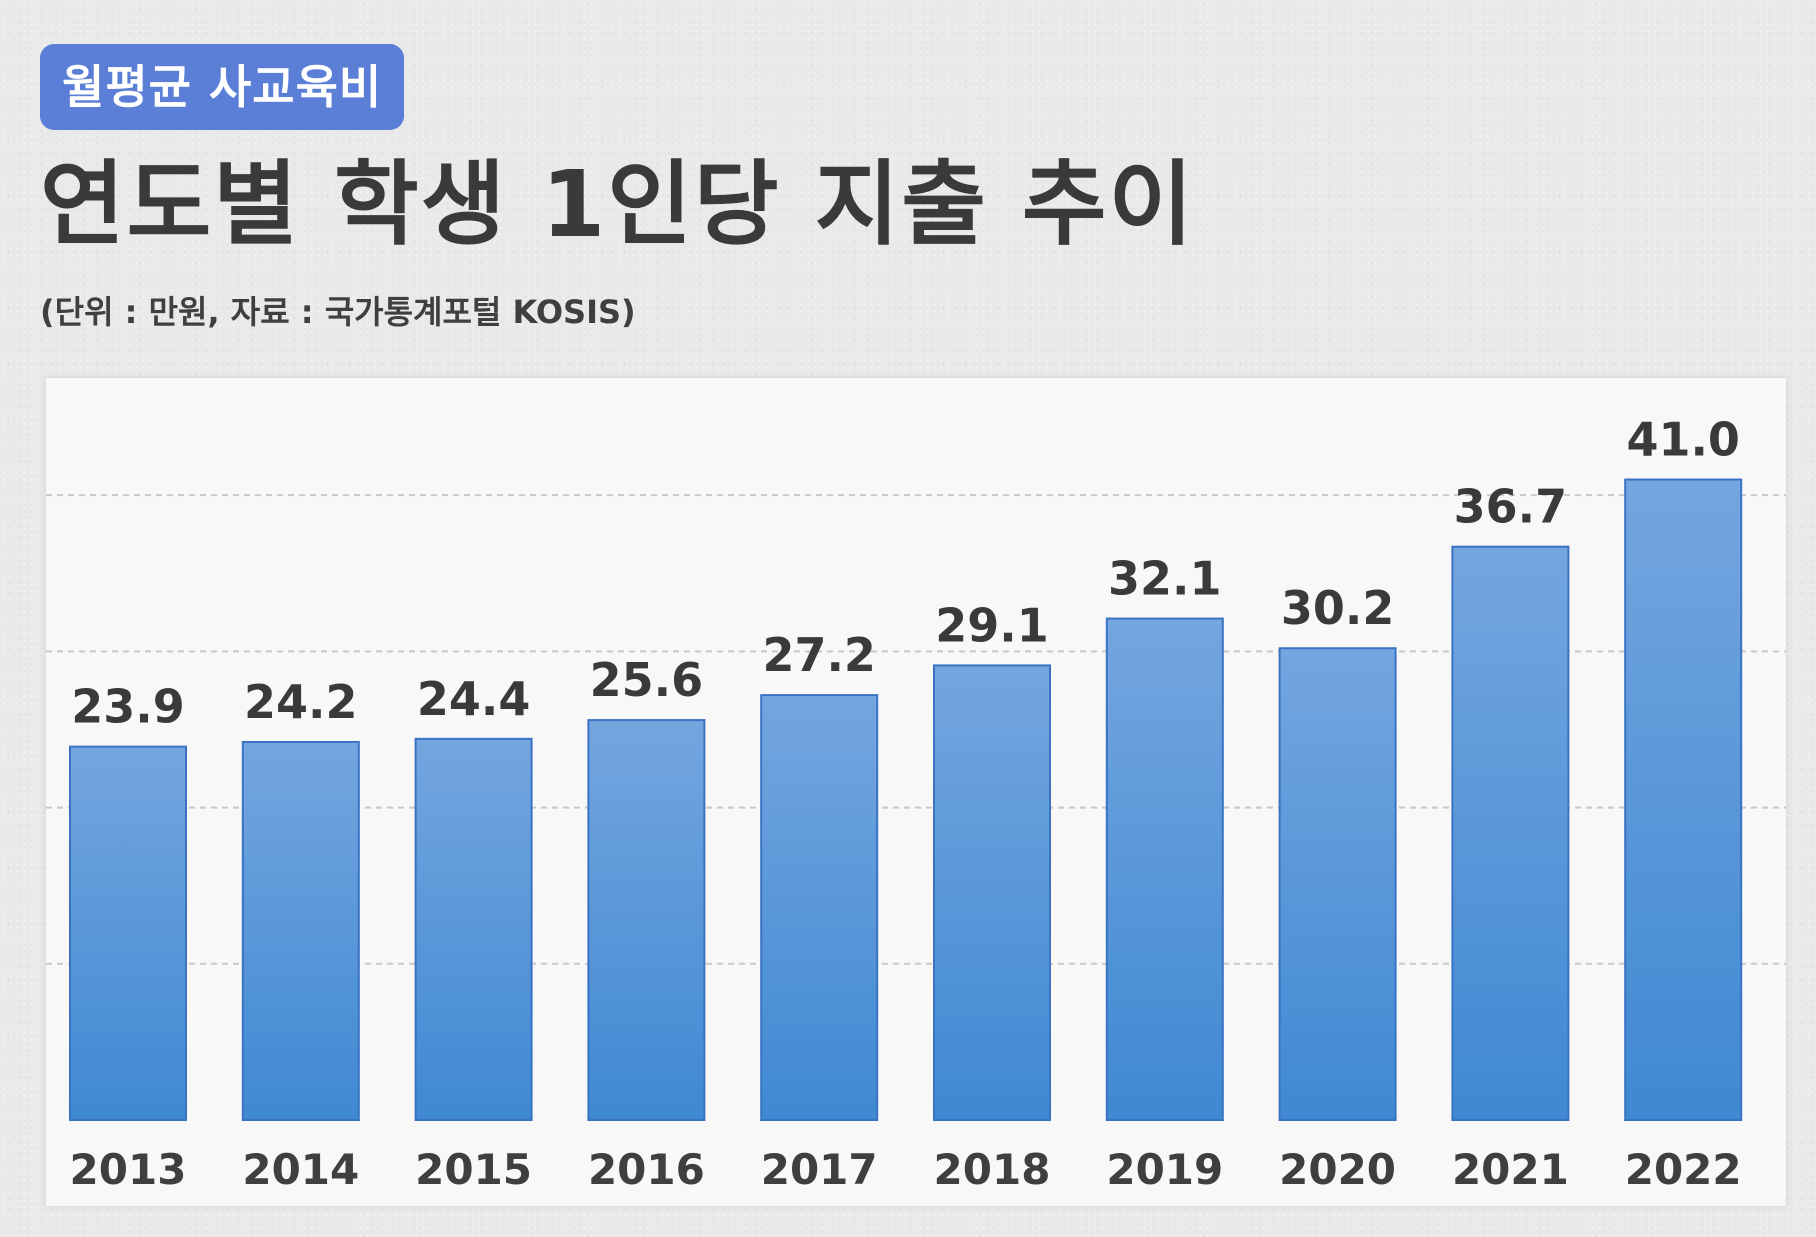 The height and width of the screenshot is (1237, 1816). Describe the element at coordinates (906, 1169) in the screenshot. I see `x-axis-ticks: 2013 2014 2015 2016 2017 2018 2019 2020 2021 2022` at that location.